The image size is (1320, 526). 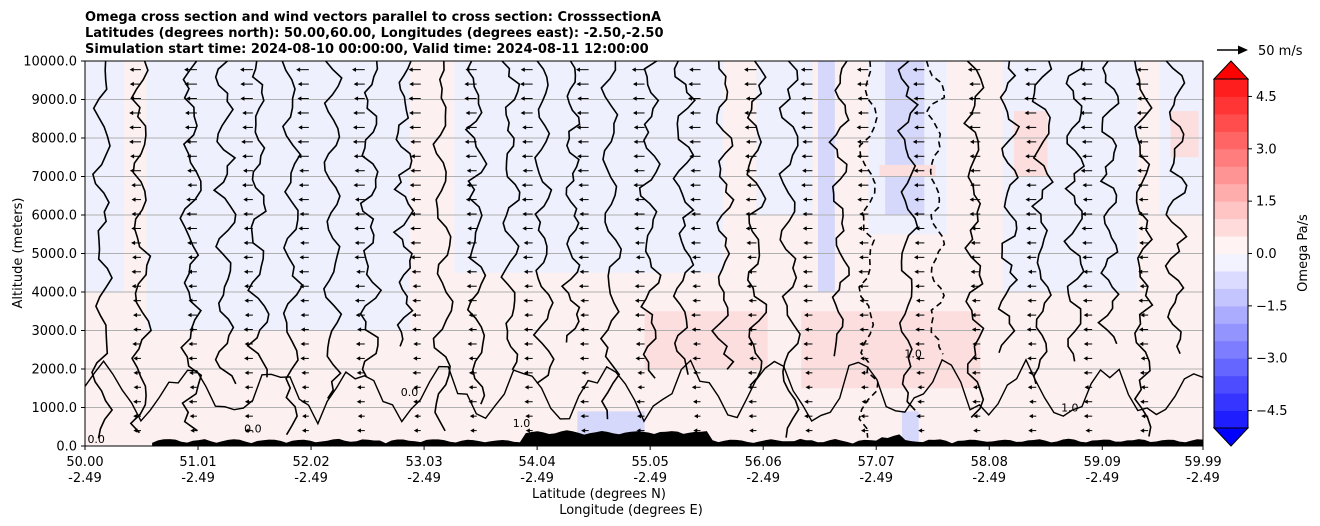 What do you see at coordinates (1272, 411) in the screenshot?
I see `colorbar-tick-label: −4.5` at bounding box center [1272, 411].